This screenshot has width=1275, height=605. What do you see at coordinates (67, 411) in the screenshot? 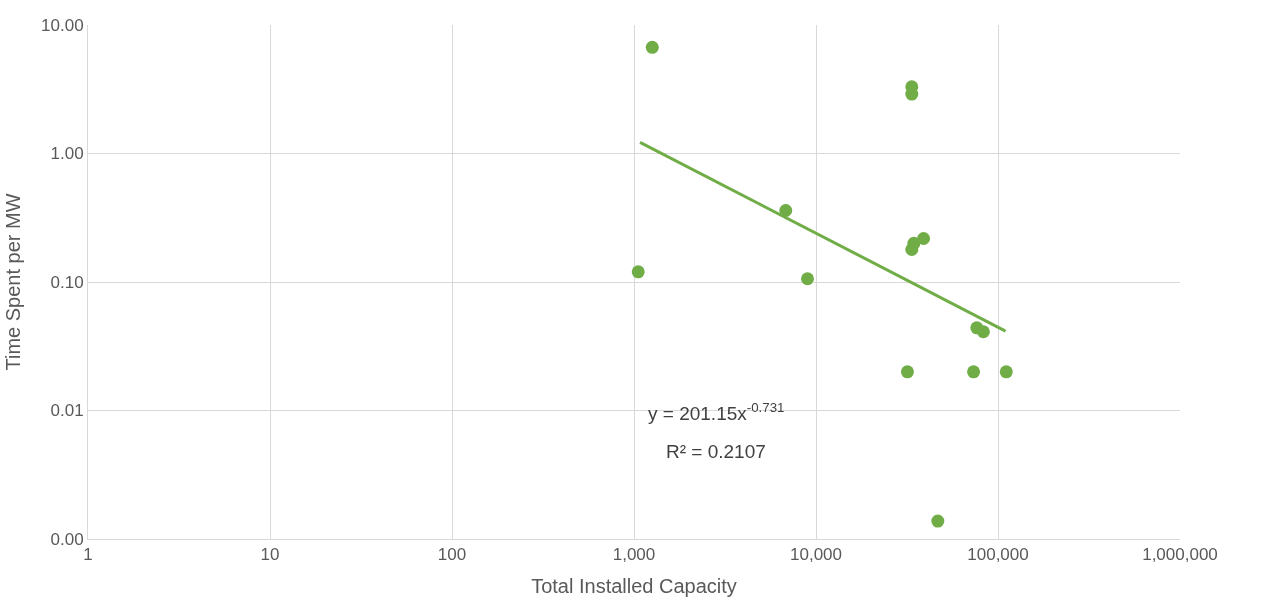
I see `y-tick-label: 0.01` at bounding box center [67, 411].